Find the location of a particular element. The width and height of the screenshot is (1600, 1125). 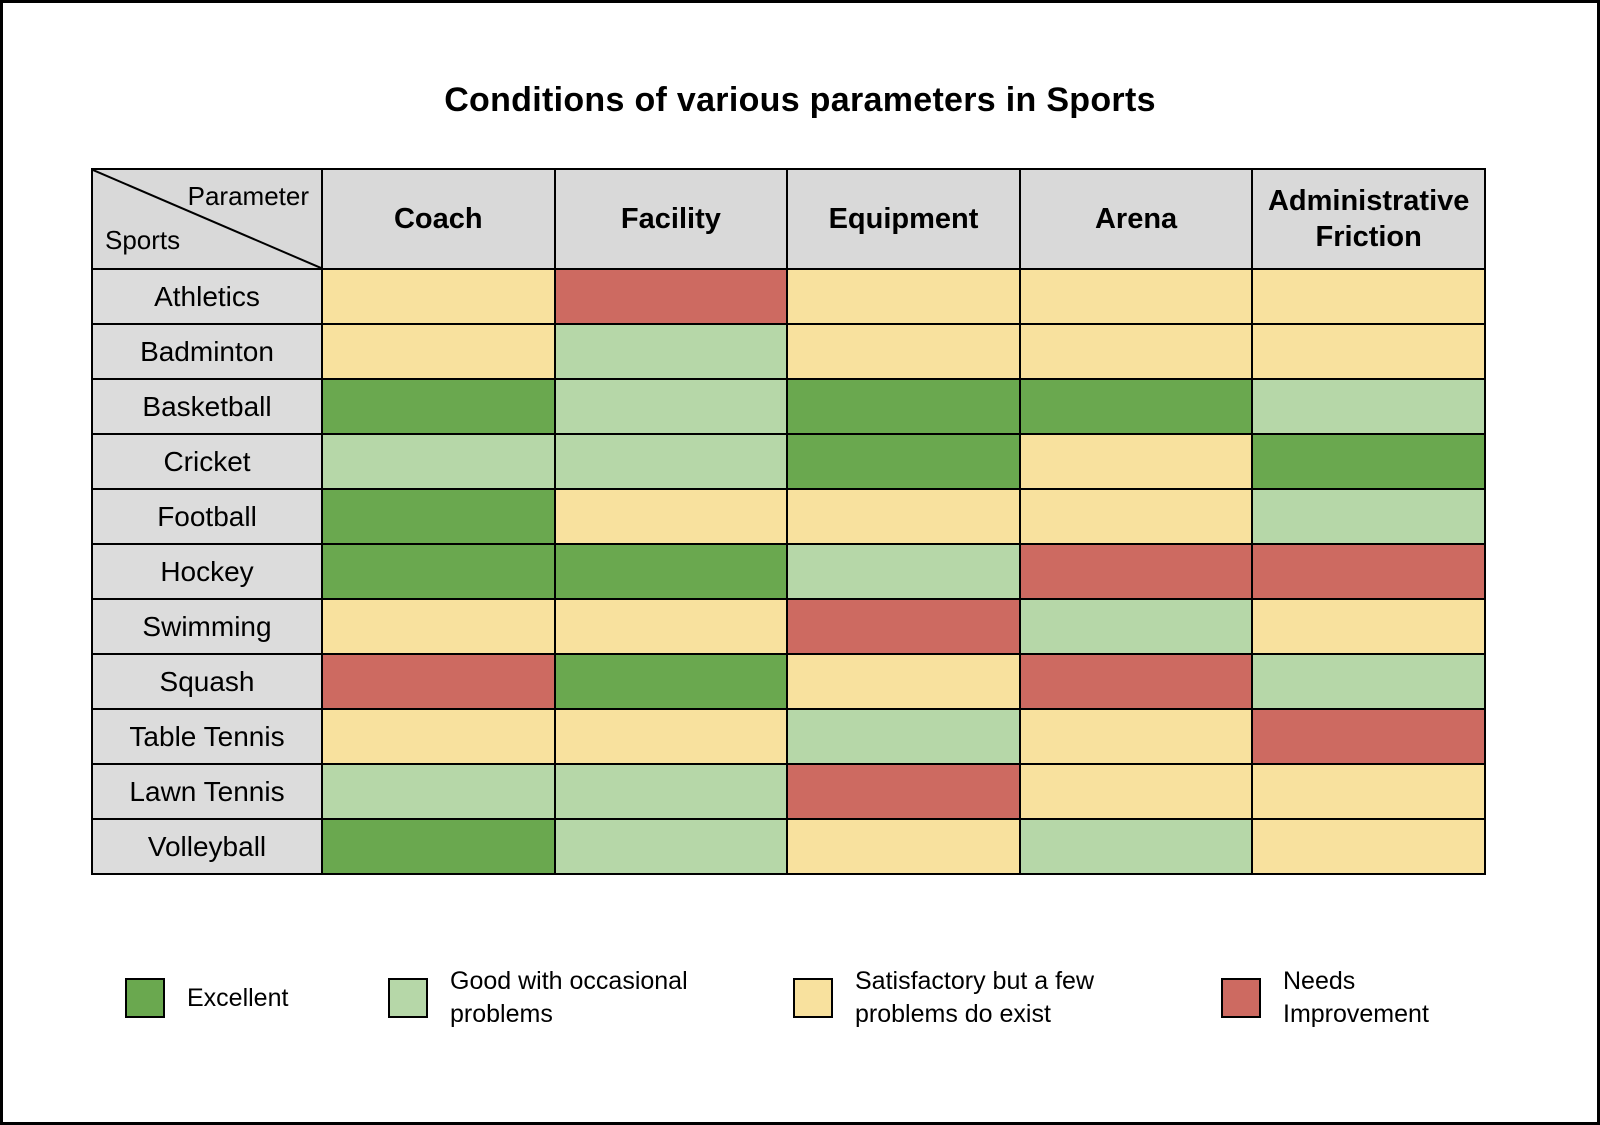

table-row: Athletics is located at coordinates (788, 296).